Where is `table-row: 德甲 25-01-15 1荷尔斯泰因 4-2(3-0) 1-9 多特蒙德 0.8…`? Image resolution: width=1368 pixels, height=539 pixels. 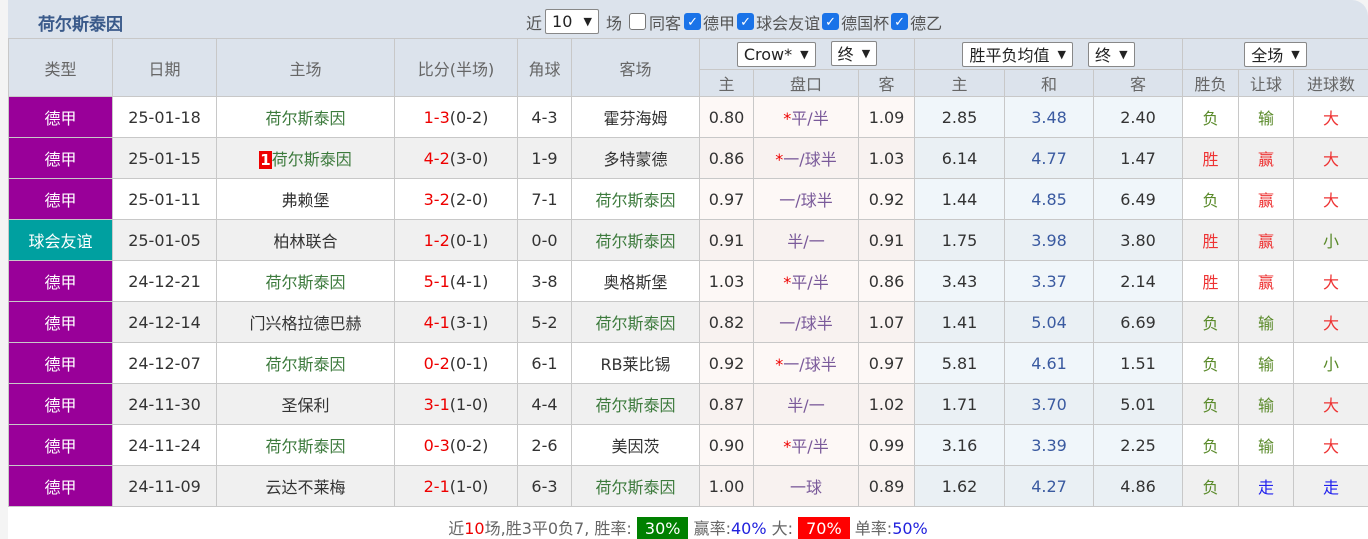 table-row: 德甲 25-01-15 1荷尔斯泰因 4-2(3-0) 1-9 多特蒙德 0.8… is located at coordinates (688, 158).